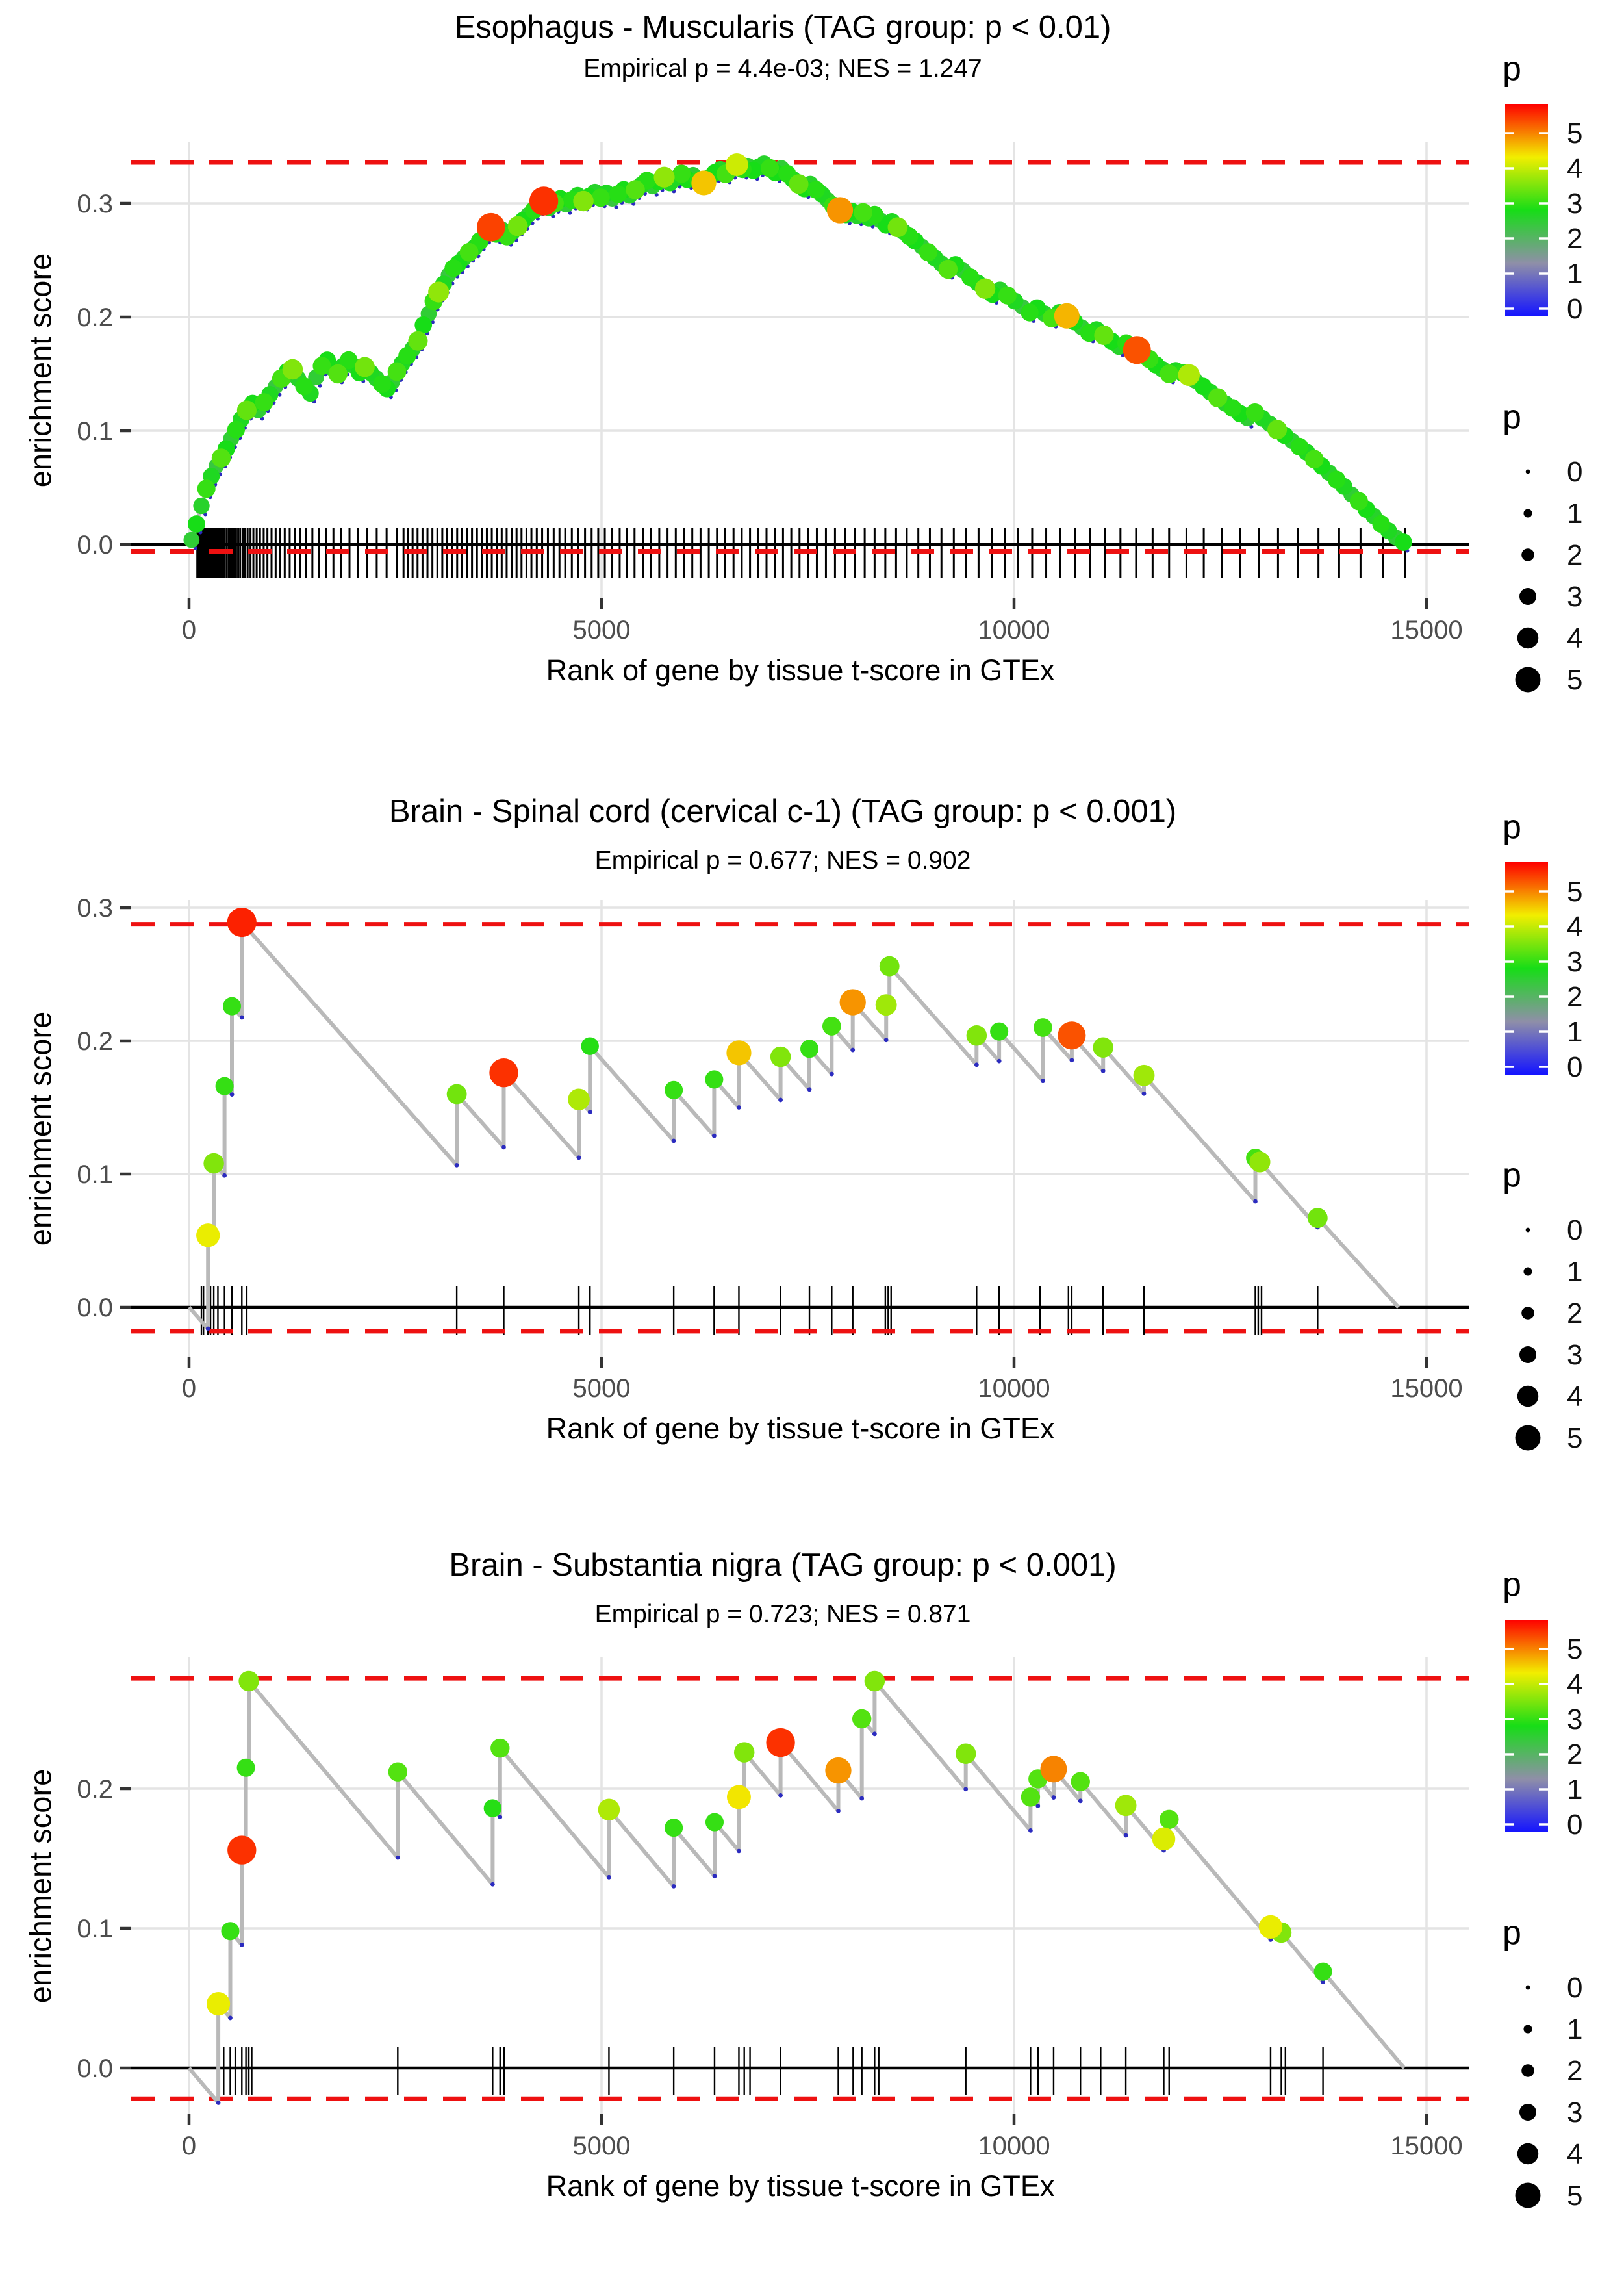 This screenshot has width=1624, height=2274. Describe the element at coordinates (40, 1886) in the screenshot. I see `y-axis-title: enrichment score` at that location.